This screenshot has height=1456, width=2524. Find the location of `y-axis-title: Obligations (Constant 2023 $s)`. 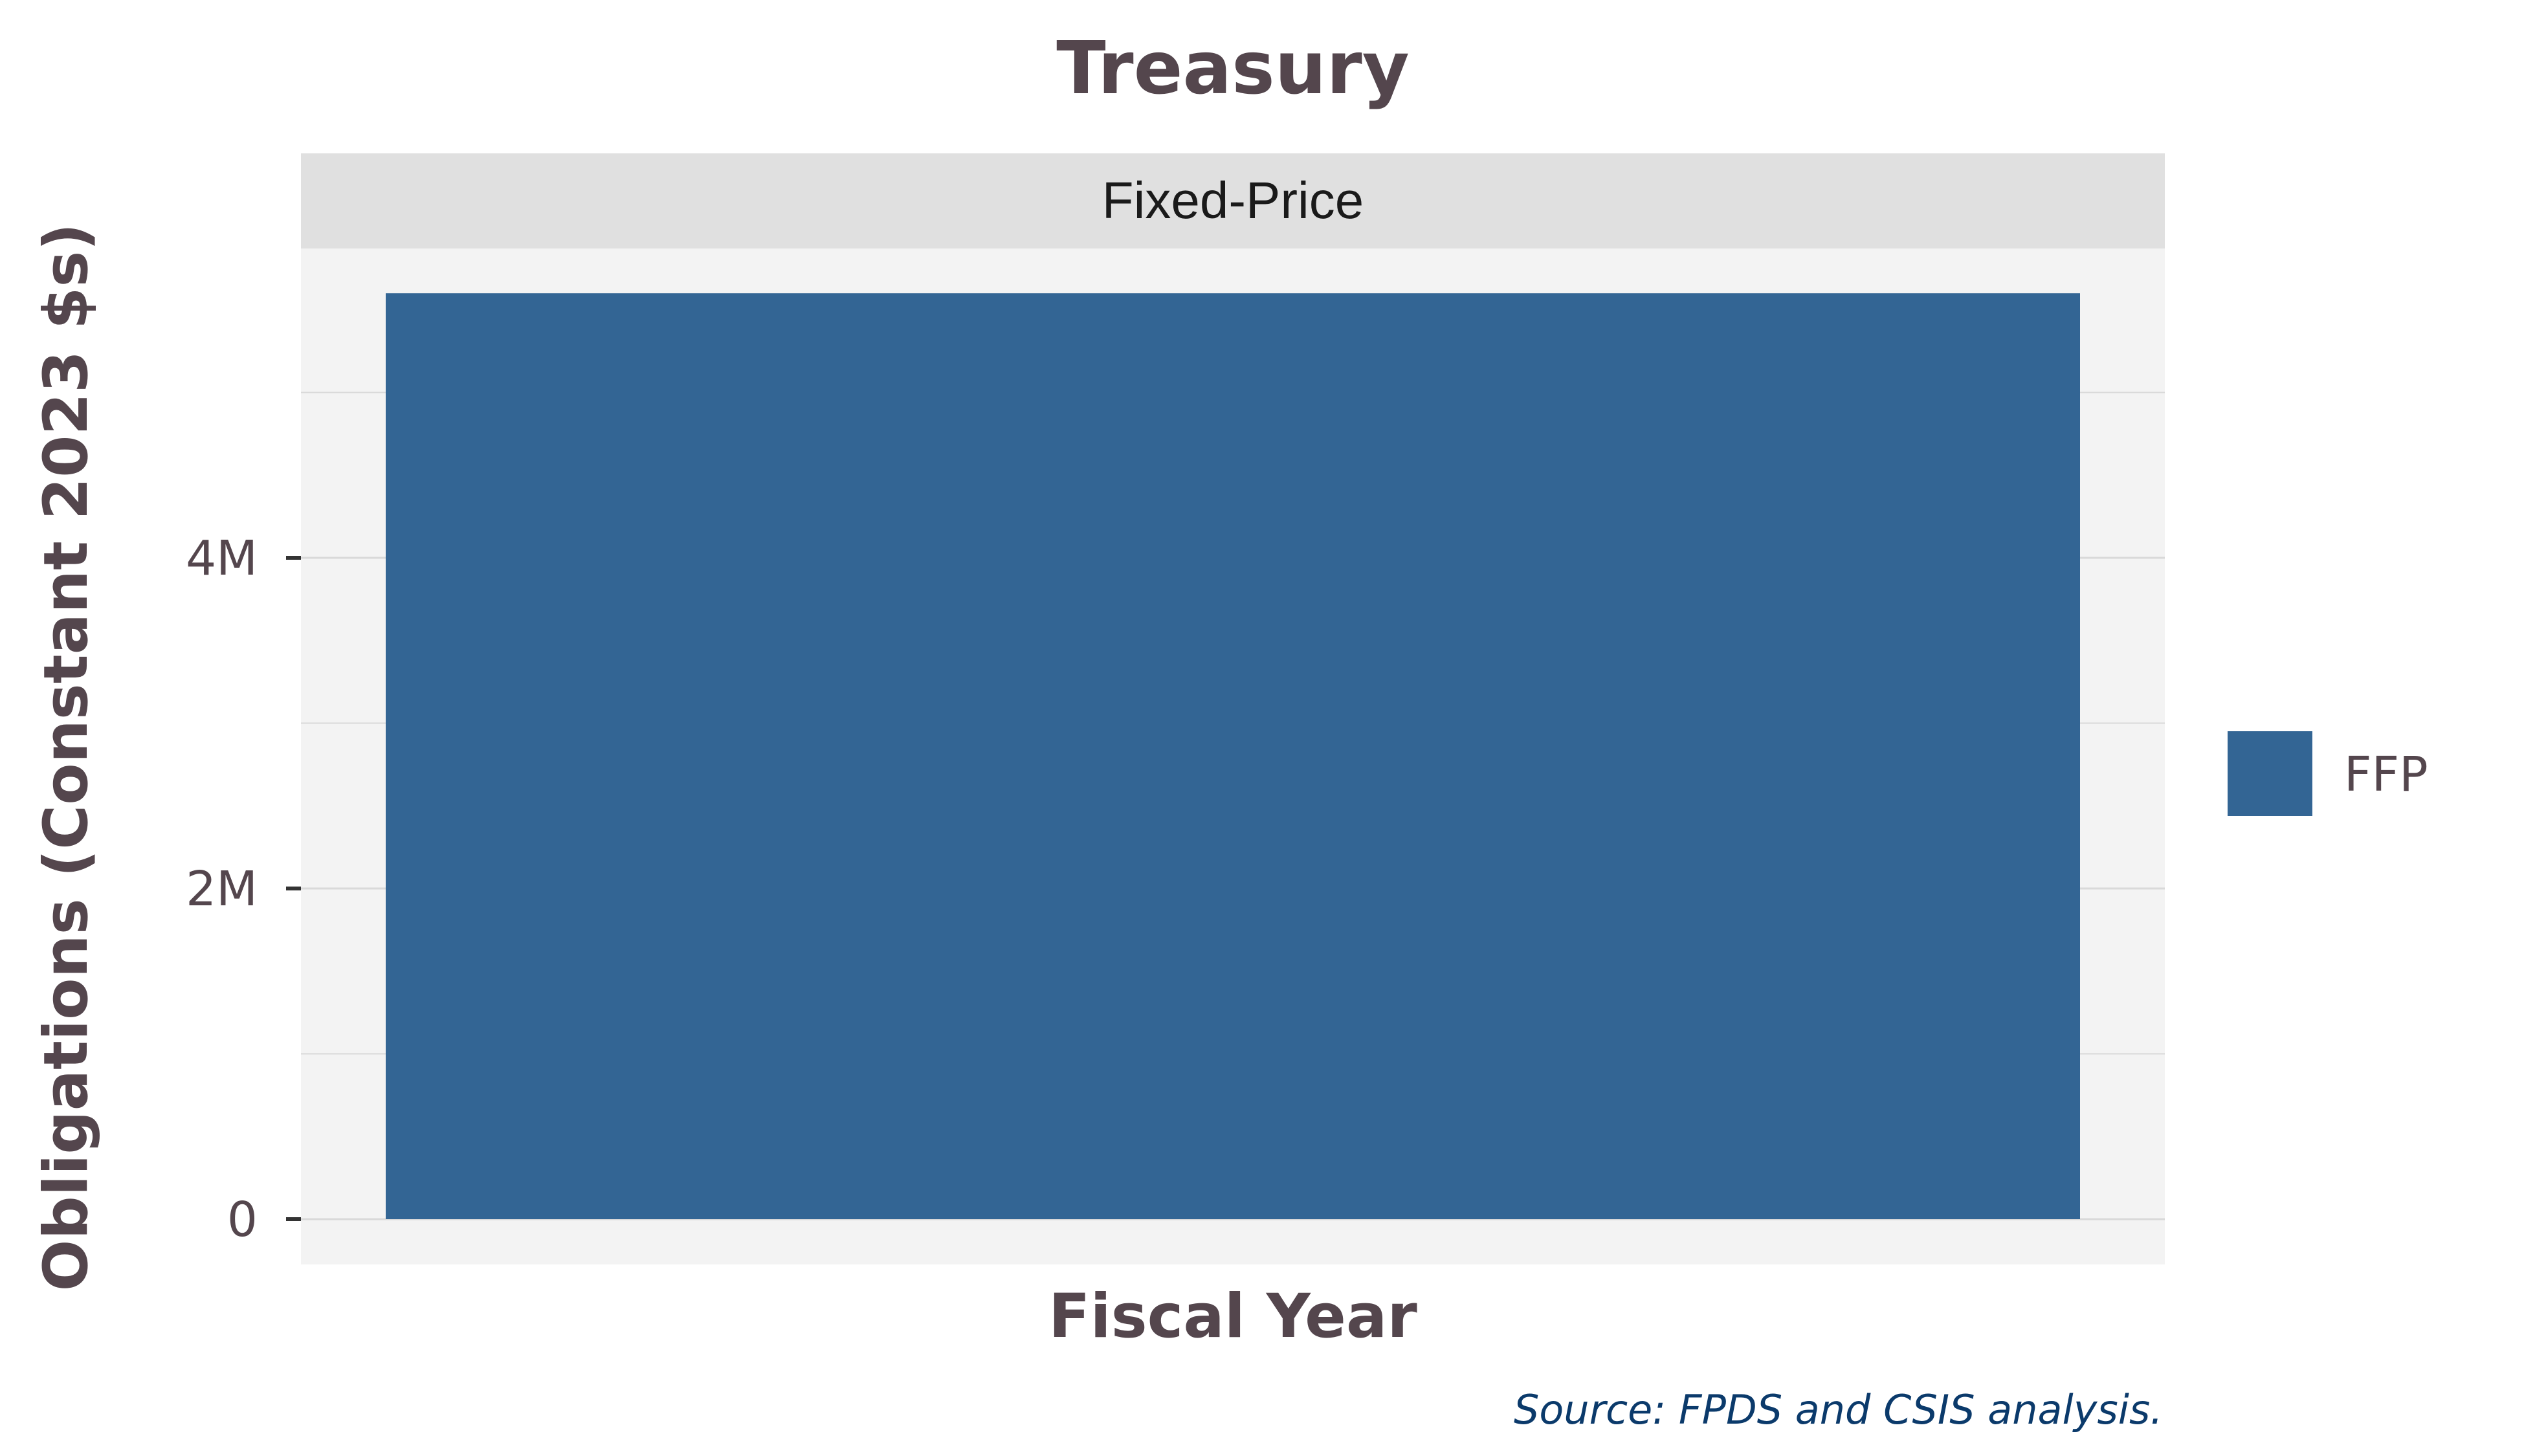

y-axis-title: Obligations (Constant 2023 $s) is located at coordinates (66, 757).